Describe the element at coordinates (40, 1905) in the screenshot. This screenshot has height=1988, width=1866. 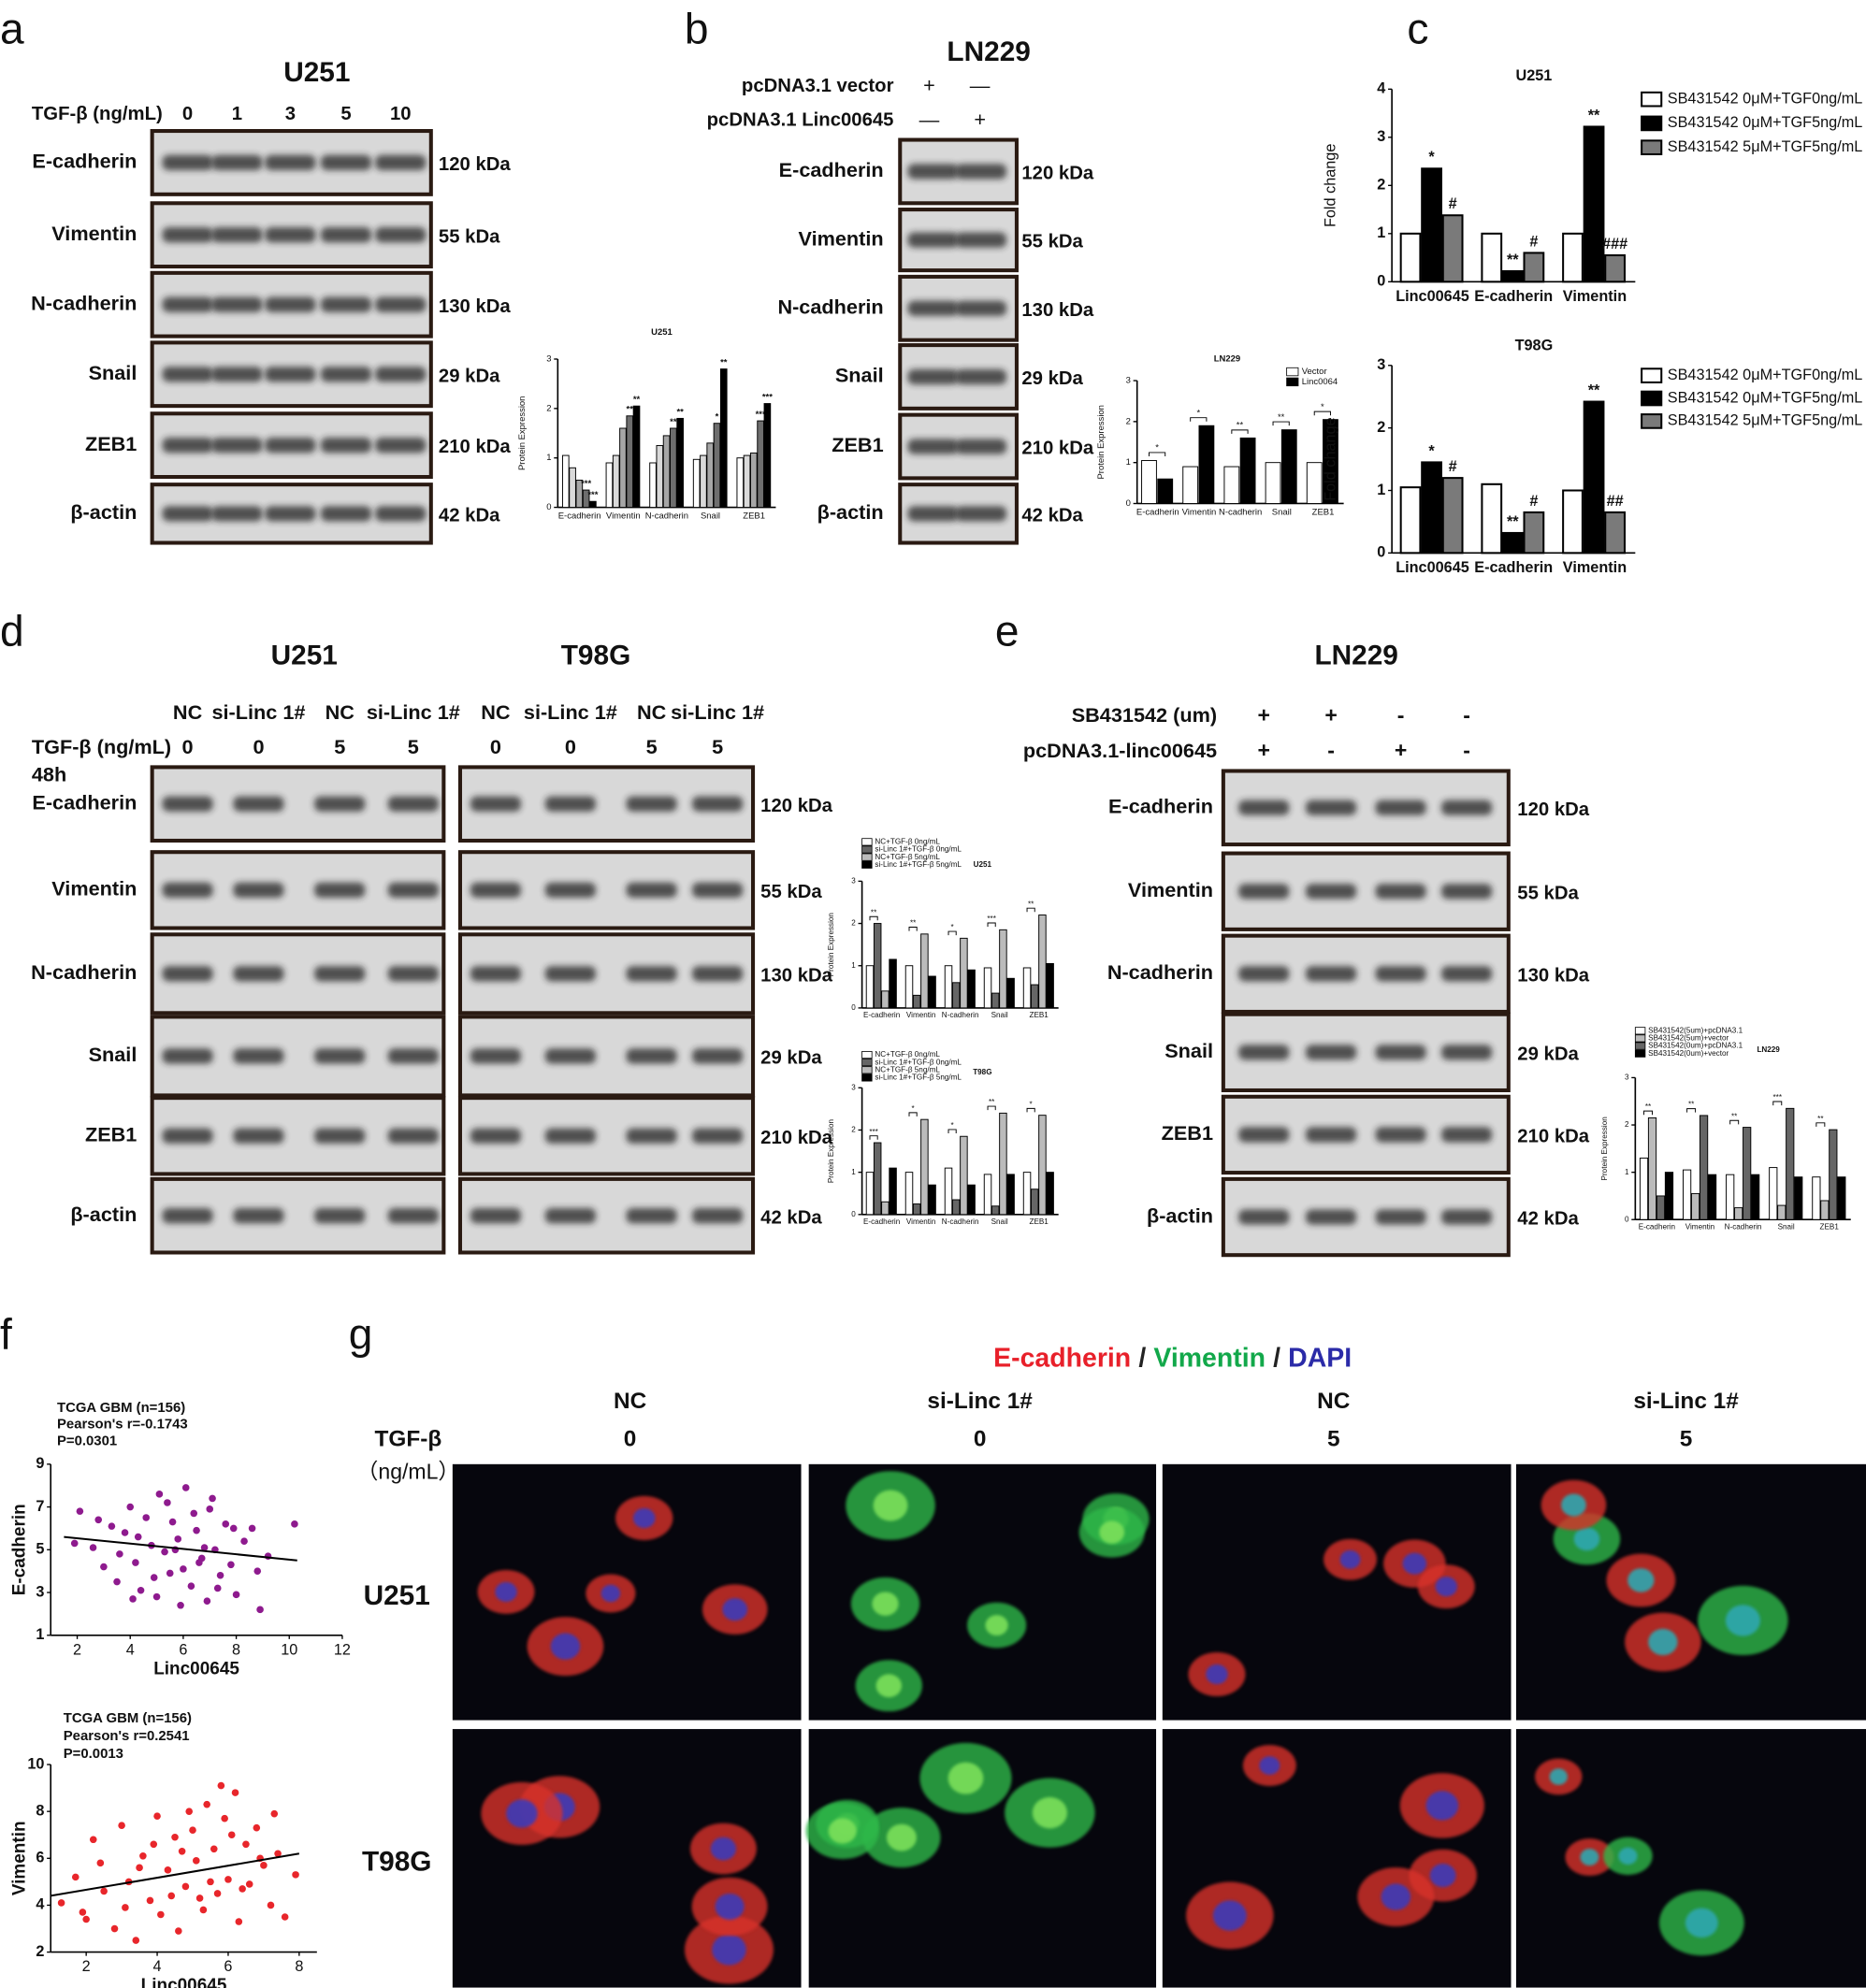
I see `y-tick-label: 4` at that location.